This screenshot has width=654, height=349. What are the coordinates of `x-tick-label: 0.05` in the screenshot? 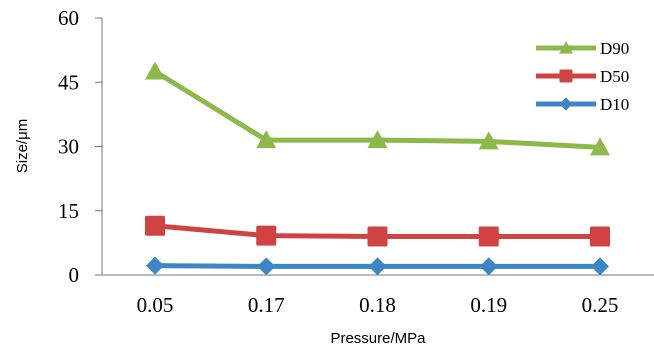 It's located at (155, 305).